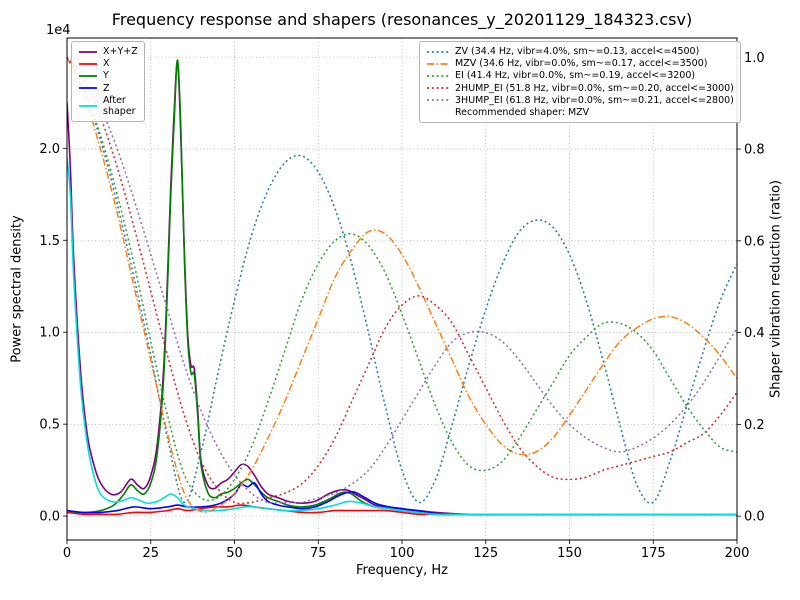  What do you see at coordinates (653, 553) in the screenshot?
I see `x-tick-label: 175` at bounding box center [653, 553].